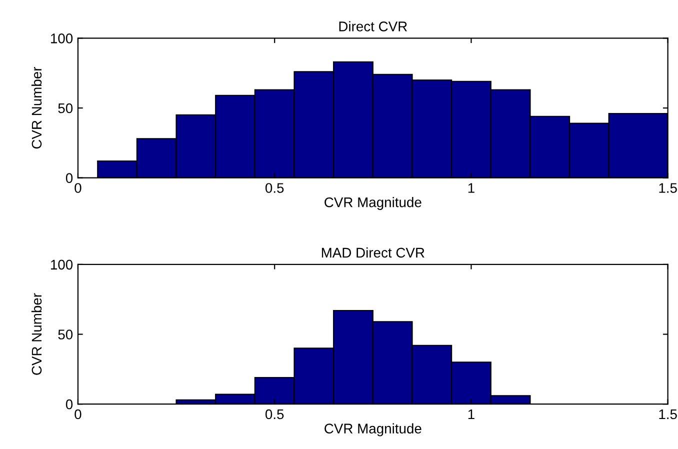 Image resolution: width=678 pixels, height=449 pixels. What do you see at coordinates (373, 252) in the screenshot?
I see `chart-title: MAD Direct CVR` at bounding box center [373, 252].